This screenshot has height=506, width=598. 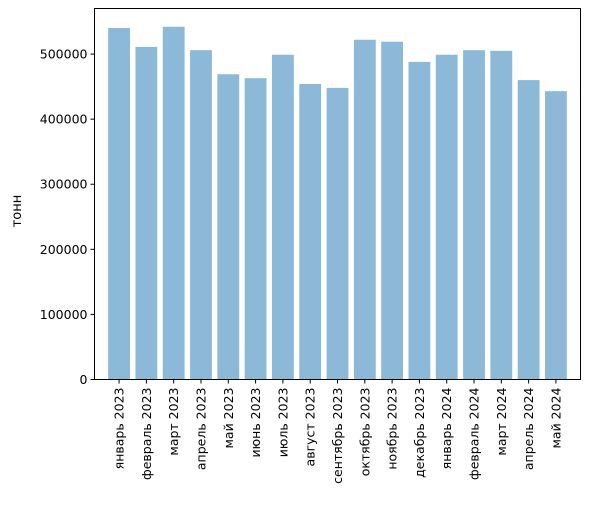 I want to click on x-tick-label: апрель 2023, so click(x=200, y=429).